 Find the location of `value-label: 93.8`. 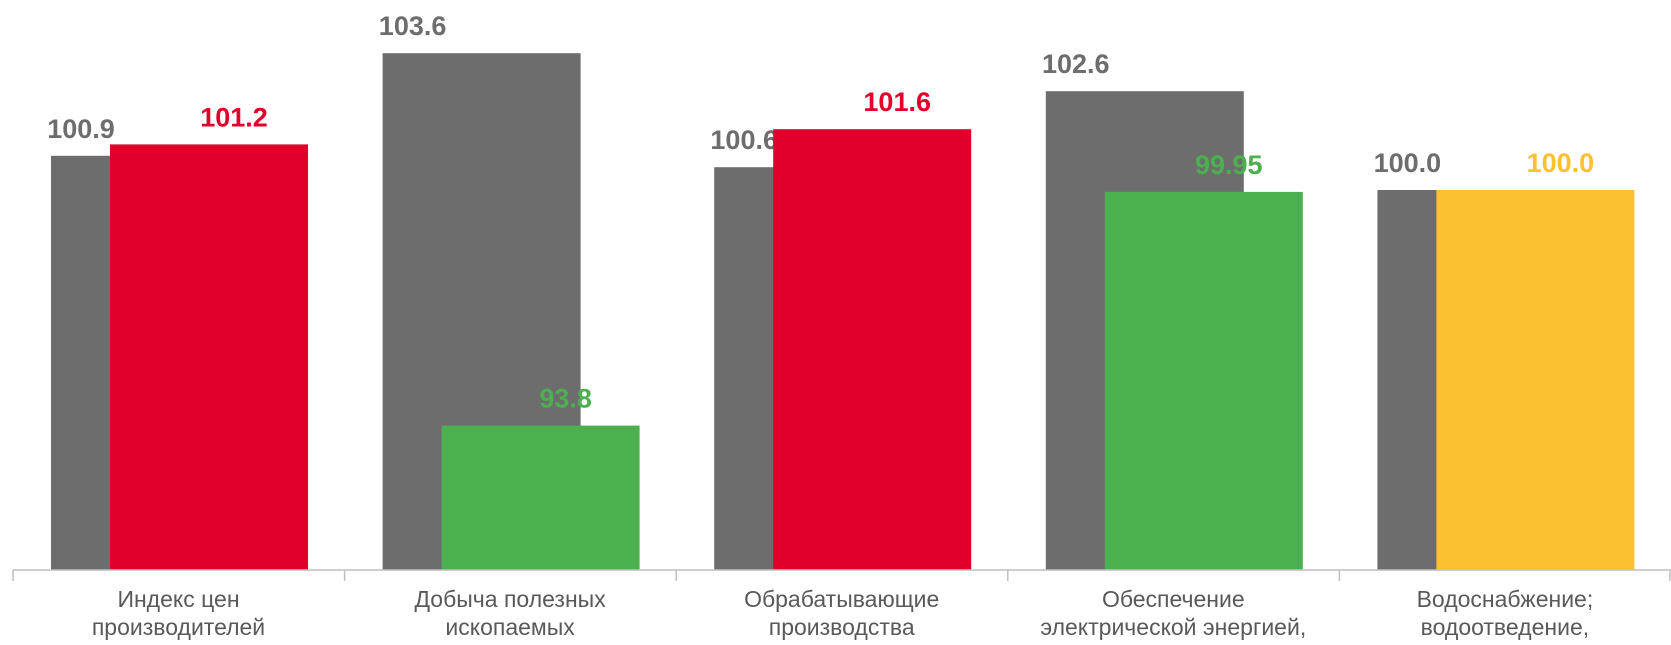

value-label: 93.8 is located at coordinates (565, 399).